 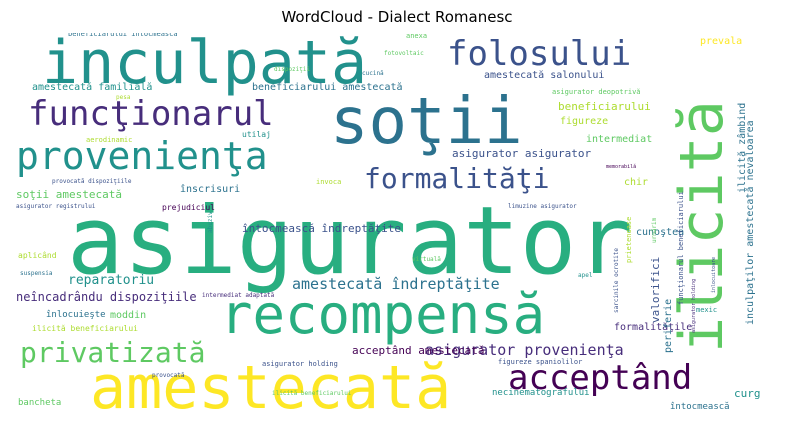 What do you see at coordinates (396, 284) in the screenshot?
I see `word: amestecată îndreptăţite` at bounding box center [396, 284].